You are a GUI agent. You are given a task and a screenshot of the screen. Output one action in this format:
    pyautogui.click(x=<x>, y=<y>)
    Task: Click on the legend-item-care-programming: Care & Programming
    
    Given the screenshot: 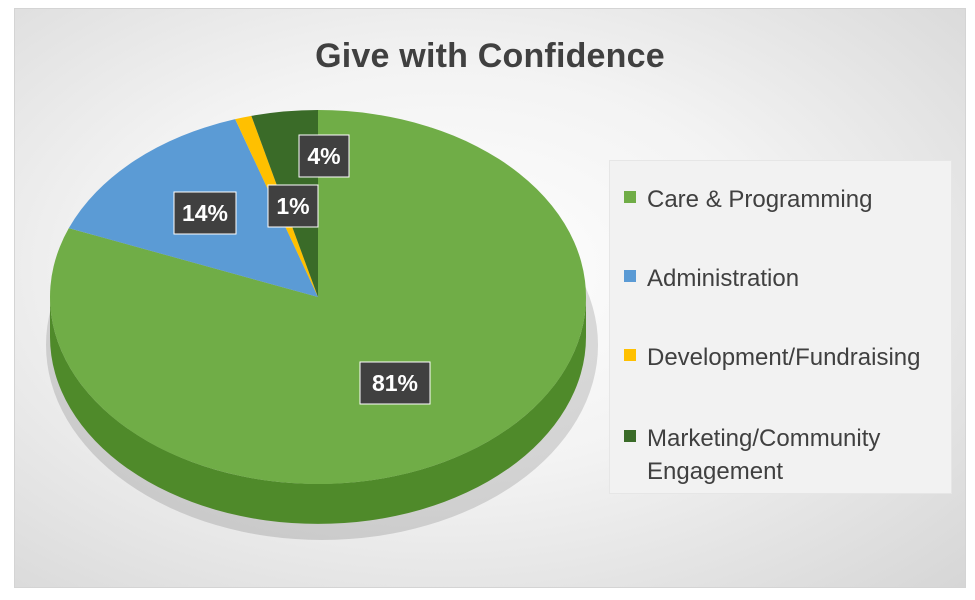 What is the action you would take?
    pyautogui.click(x=785, y=199)
    